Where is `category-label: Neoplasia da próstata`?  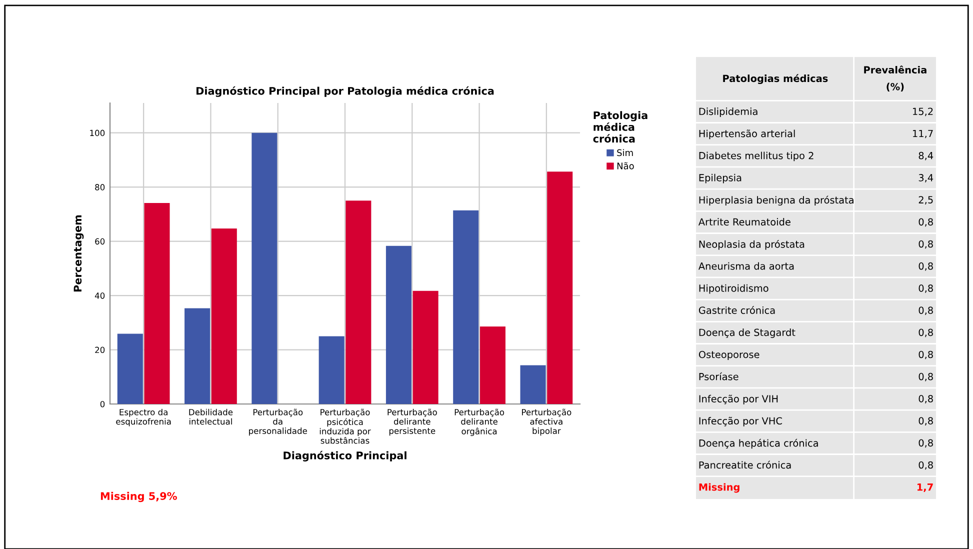 category-label: Neoplasia da próstata is located at coordinates (751, 245).